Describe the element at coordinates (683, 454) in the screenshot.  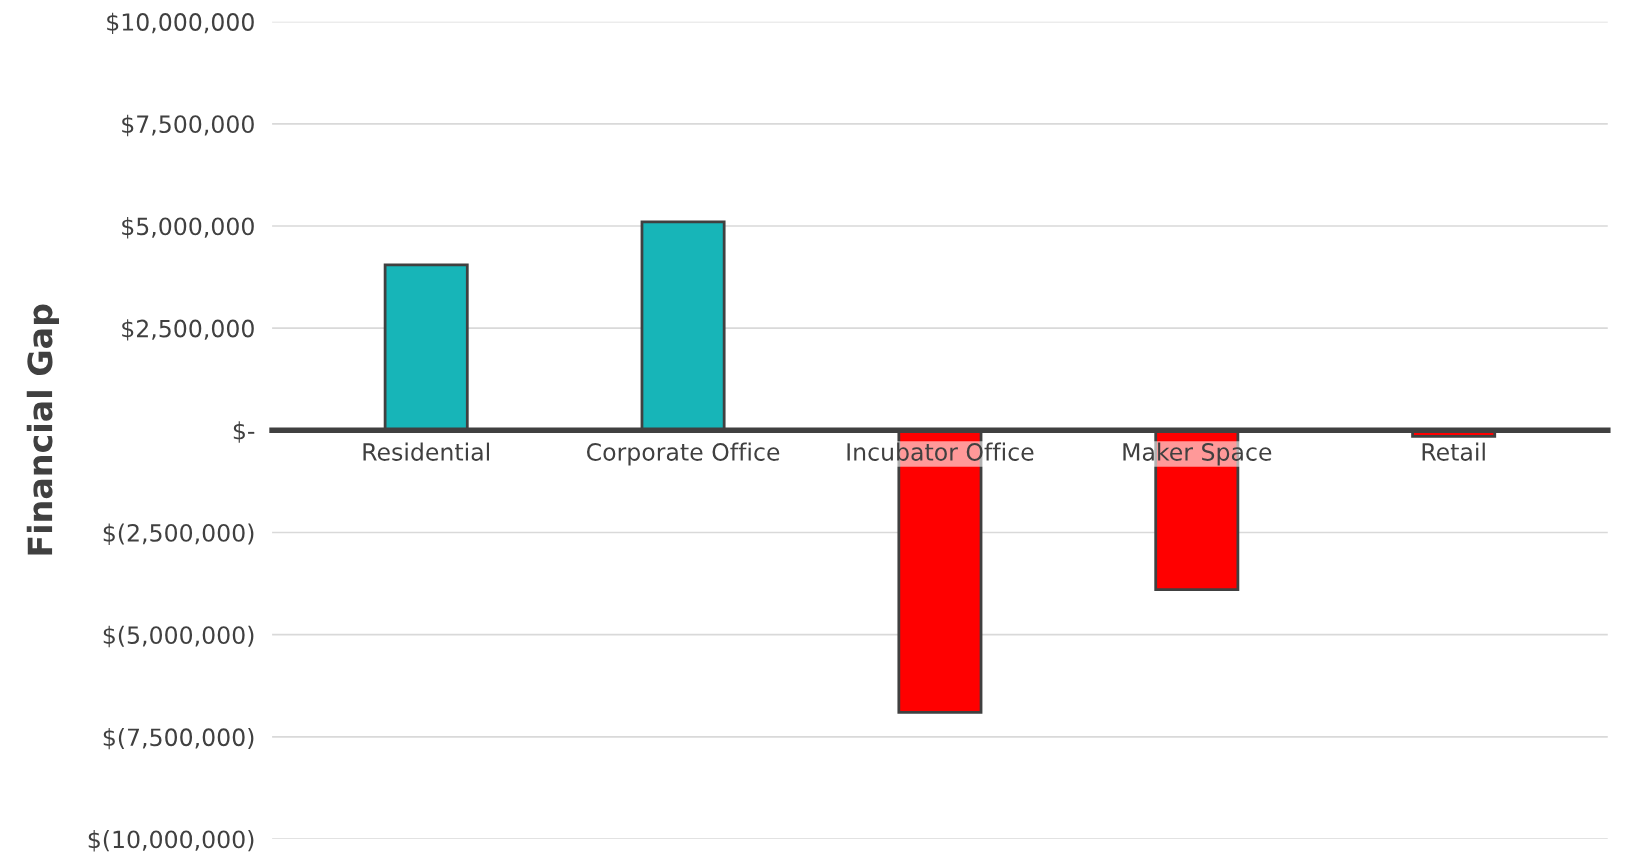
I see `x-tick-label: Corporate Office` at that location.